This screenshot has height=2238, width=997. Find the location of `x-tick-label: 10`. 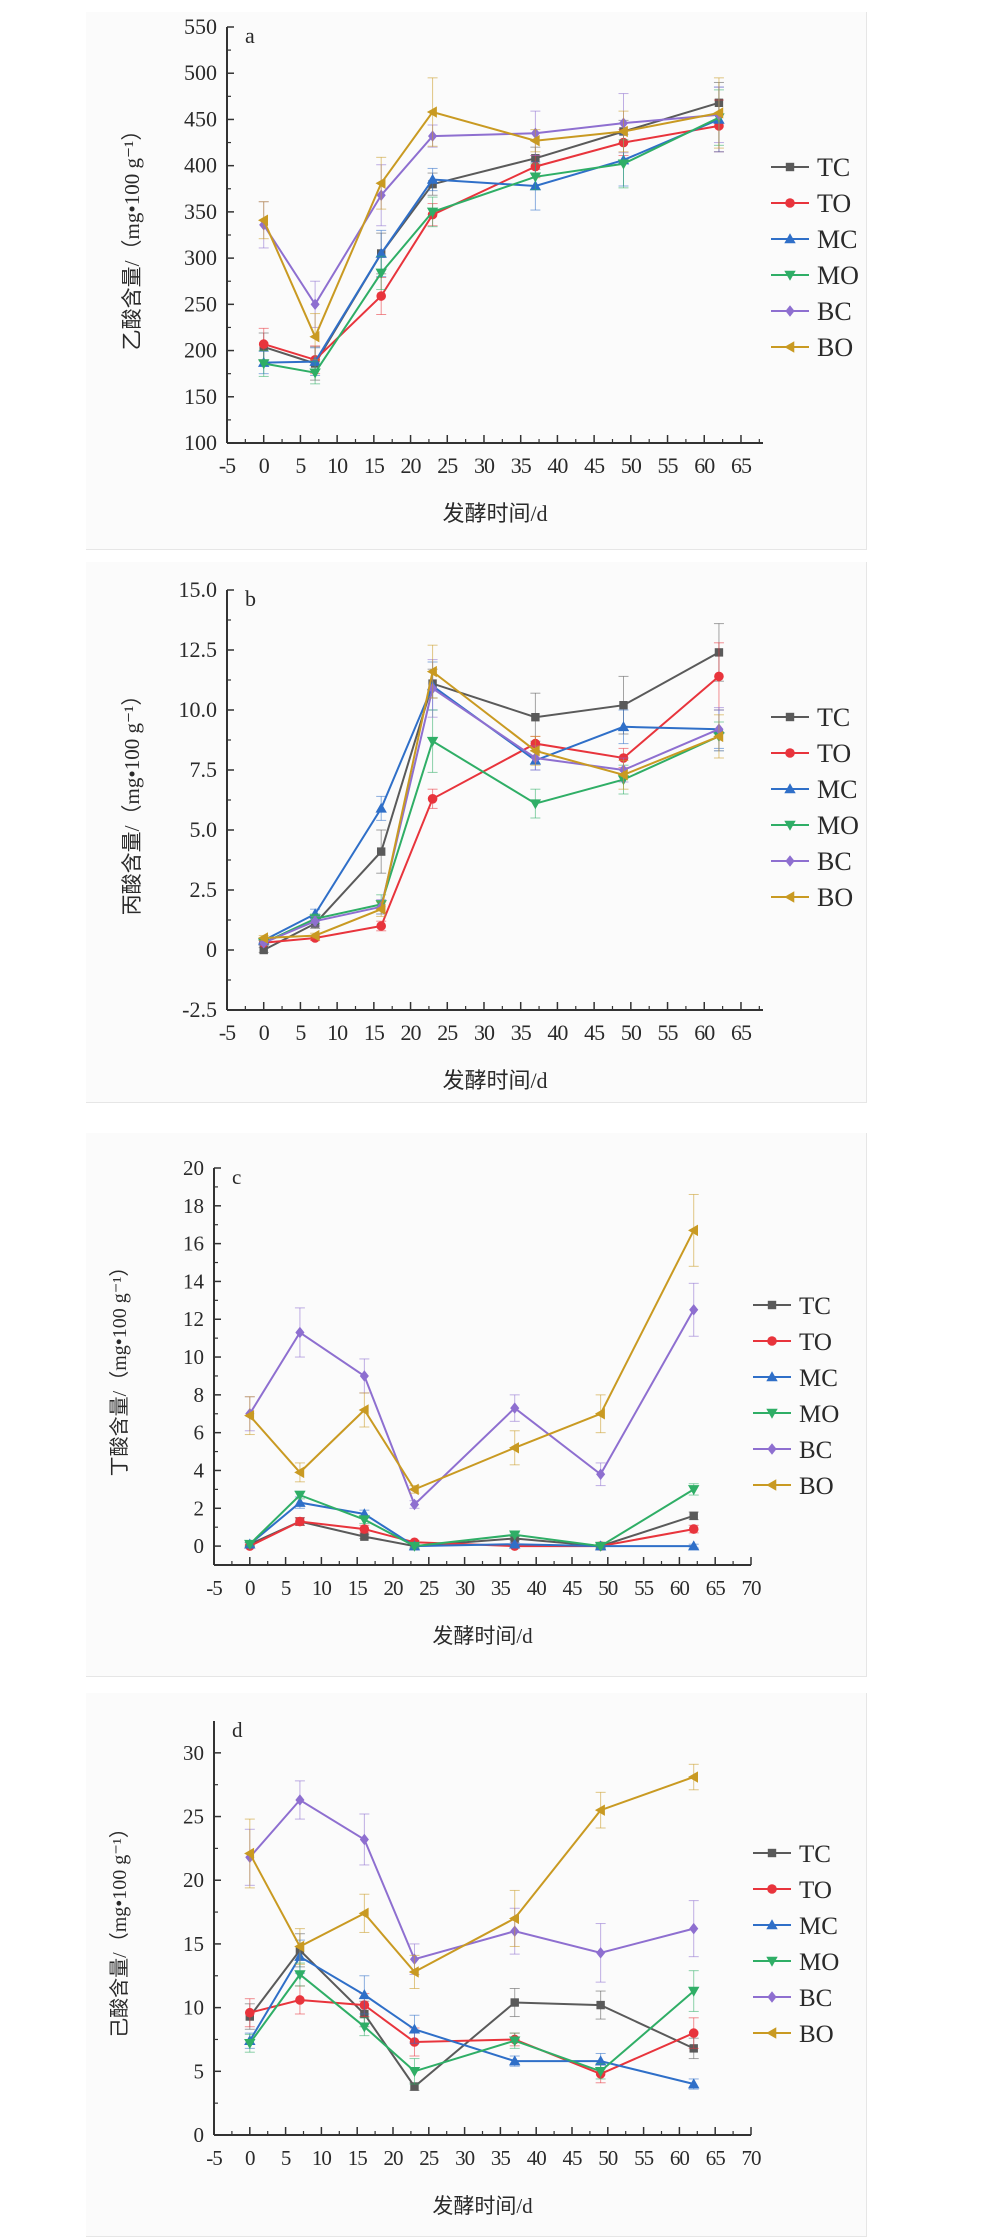

x-tick-label: 10 is located at coordinates (337, 465).